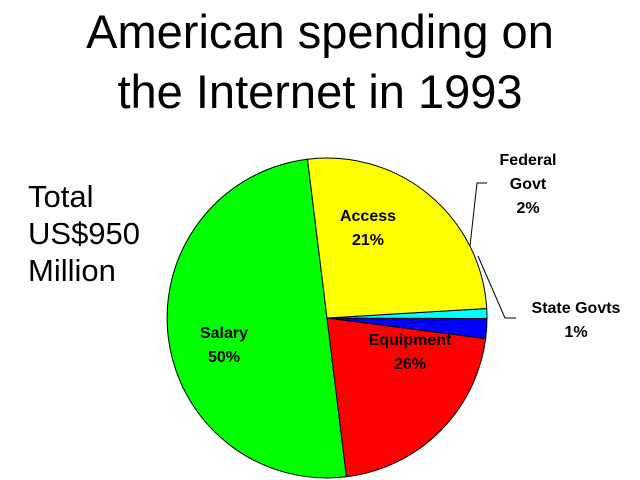  Describe the element at coordinates (224, 333) in the screenshot. I see `slice-label-line: Salary` at that location.